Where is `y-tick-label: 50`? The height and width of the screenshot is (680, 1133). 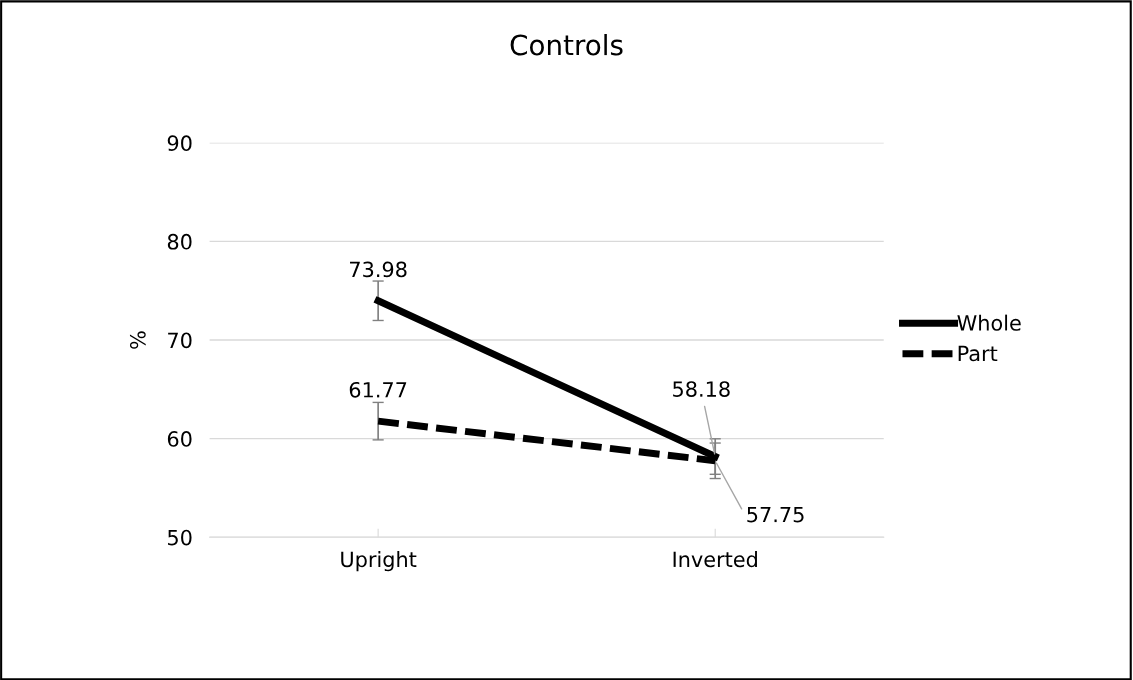
y-tick-label: 50 is located at coordinates (180, 537).